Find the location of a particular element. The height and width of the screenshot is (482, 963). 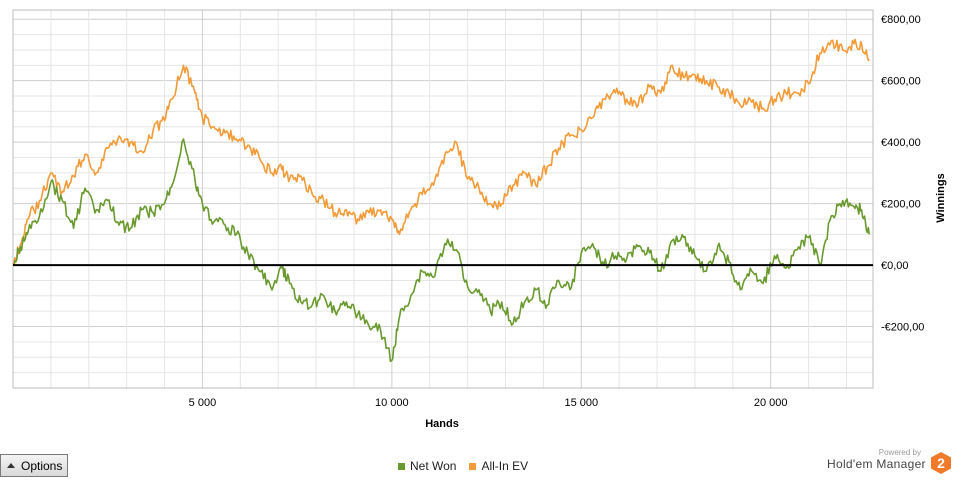

brand-watermark: Powered by Hold'em Manager 2 is located at coordinates (892, 464).